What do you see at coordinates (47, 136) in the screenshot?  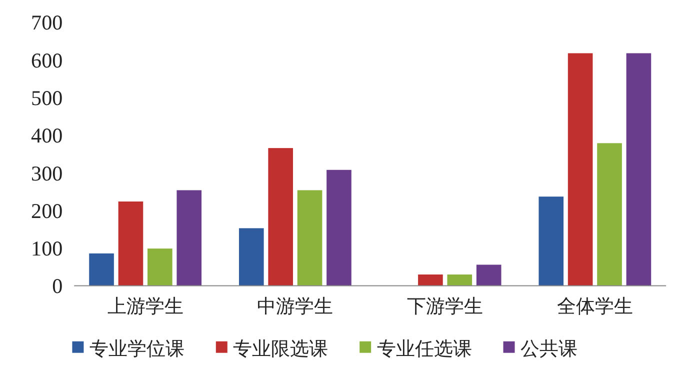 I see `y-tick-label: 400` at bounding box center [47, 136].